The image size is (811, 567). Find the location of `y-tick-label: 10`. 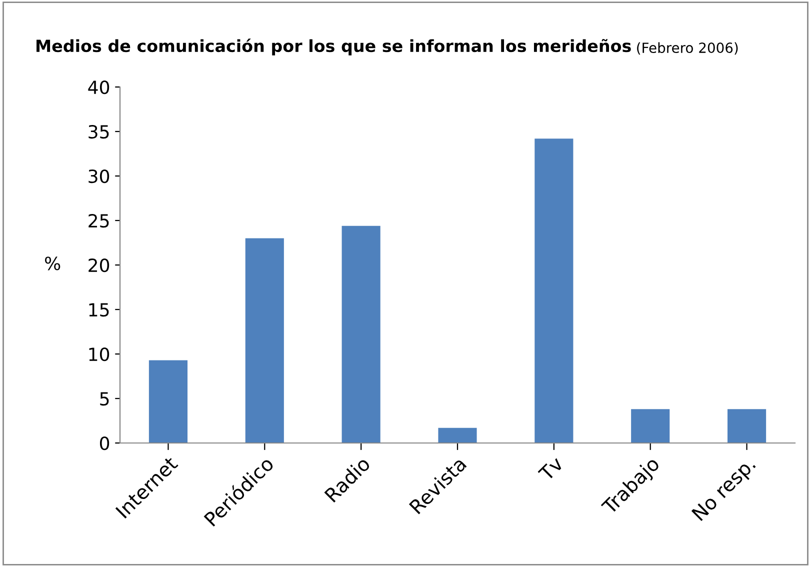

y-tick-label: 10 is located at coordinates (99, 354).